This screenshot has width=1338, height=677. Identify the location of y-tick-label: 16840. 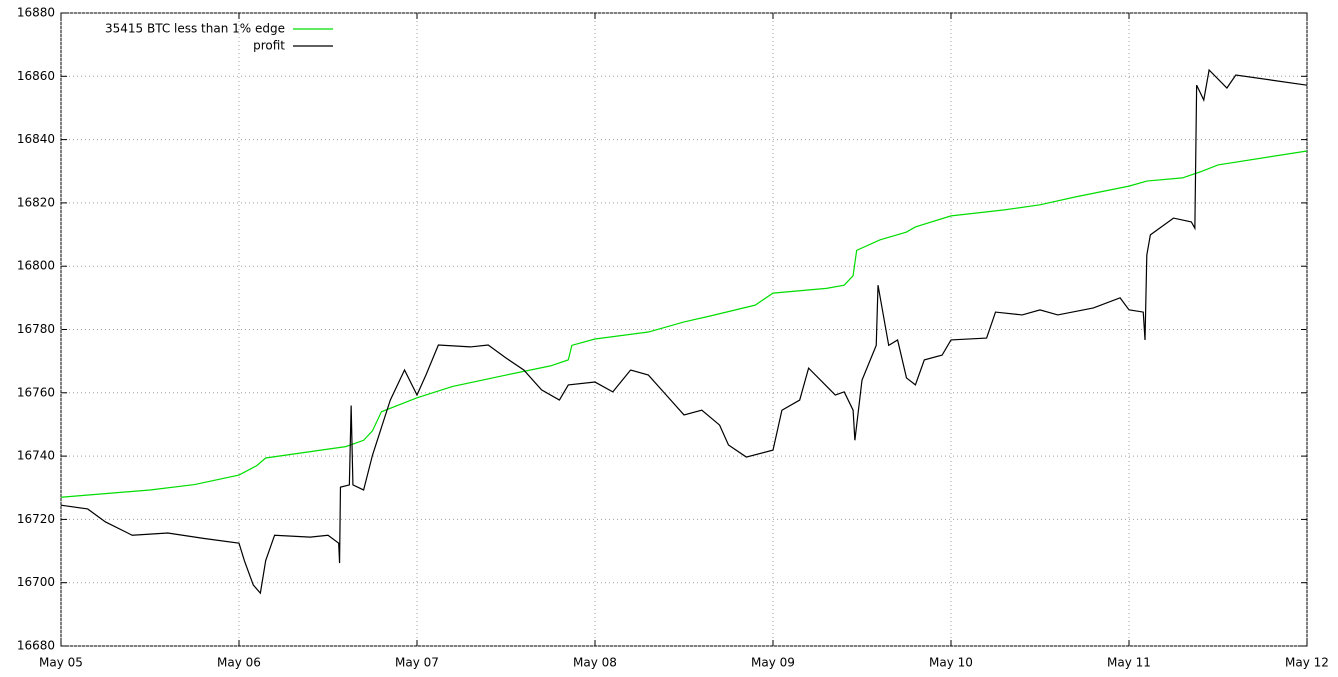
(36, 139).